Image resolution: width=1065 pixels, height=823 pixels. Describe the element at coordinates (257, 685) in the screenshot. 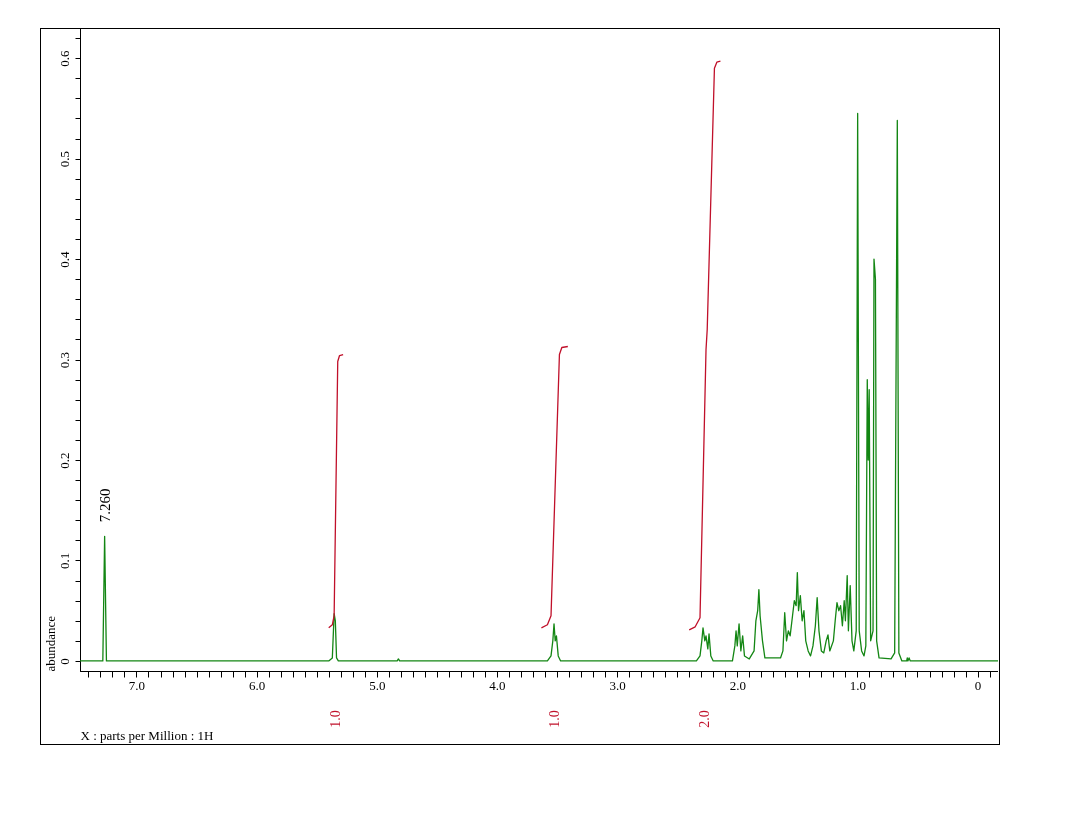

I see `x-tick-label: 6.0` at that location.